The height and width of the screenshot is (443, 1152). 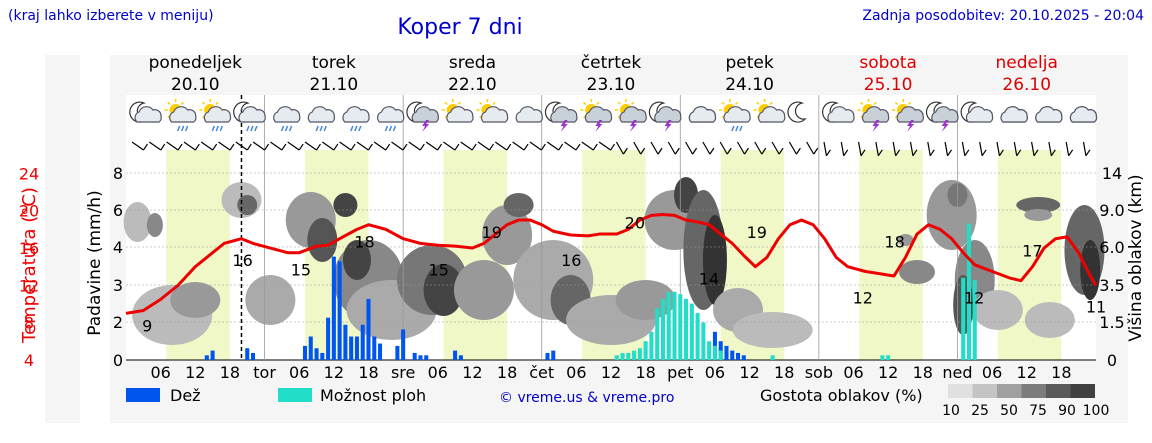 I want to click on temperature-tick: 4, so click(x=29, y=360).